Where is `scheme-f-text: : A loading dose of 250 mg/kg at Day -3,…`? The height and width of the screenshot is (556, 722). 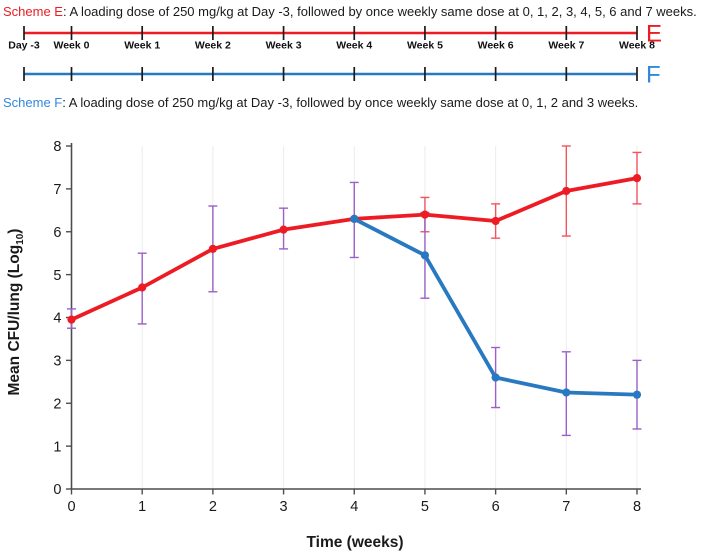
scheme-f-text: : A loading dose of 250 mg/kg at Day -3,… is located at coordinates (350, 102).